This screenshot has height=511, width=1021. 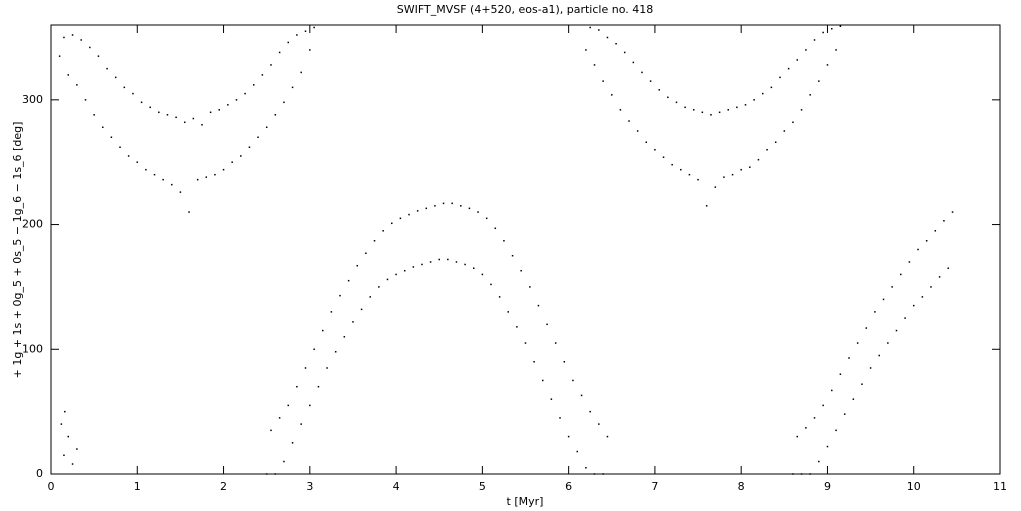 I want to click on x-tick-label: 0, so click(x=51, y=486).